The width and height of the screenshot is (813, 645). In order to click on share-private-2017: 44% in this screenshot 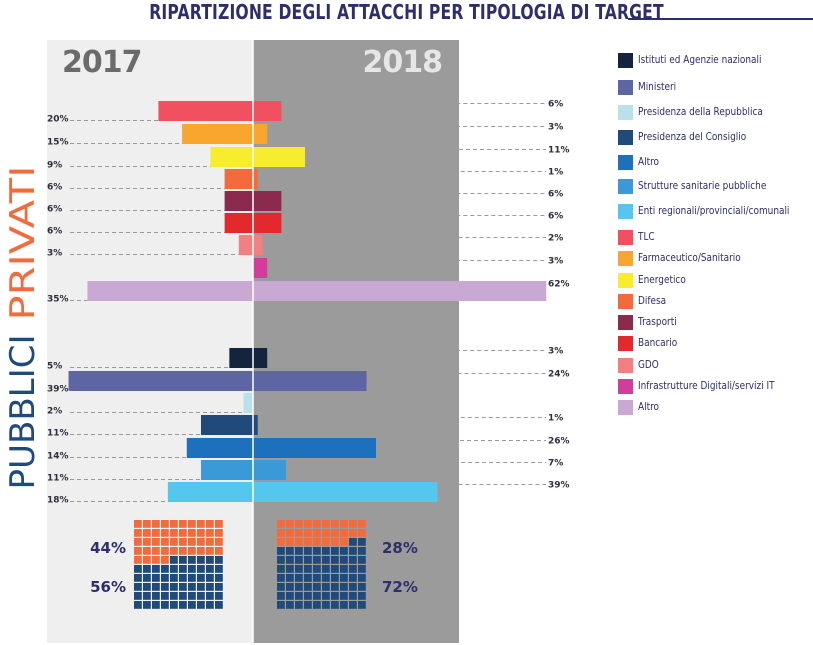, I will do `click(108, 548)`.